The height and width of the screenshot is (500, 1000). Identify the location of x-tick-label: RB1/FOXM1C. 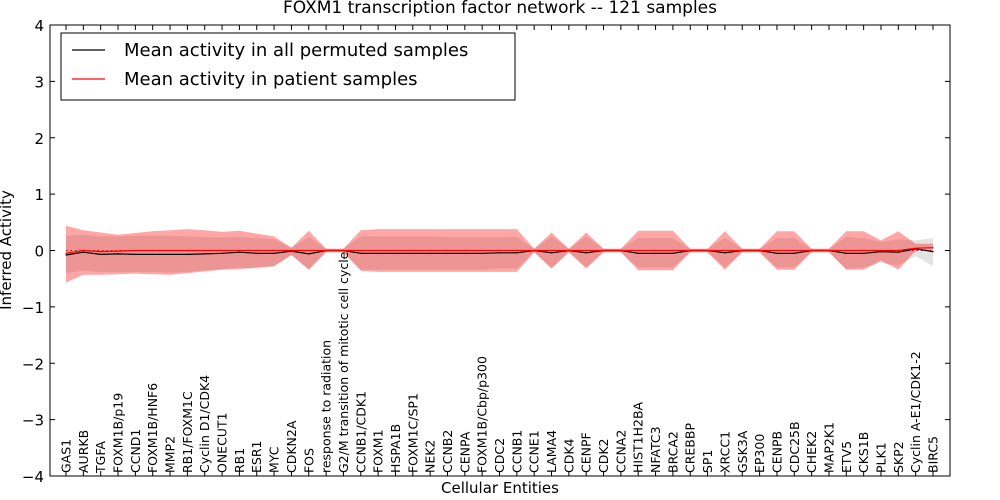
(187, 432).